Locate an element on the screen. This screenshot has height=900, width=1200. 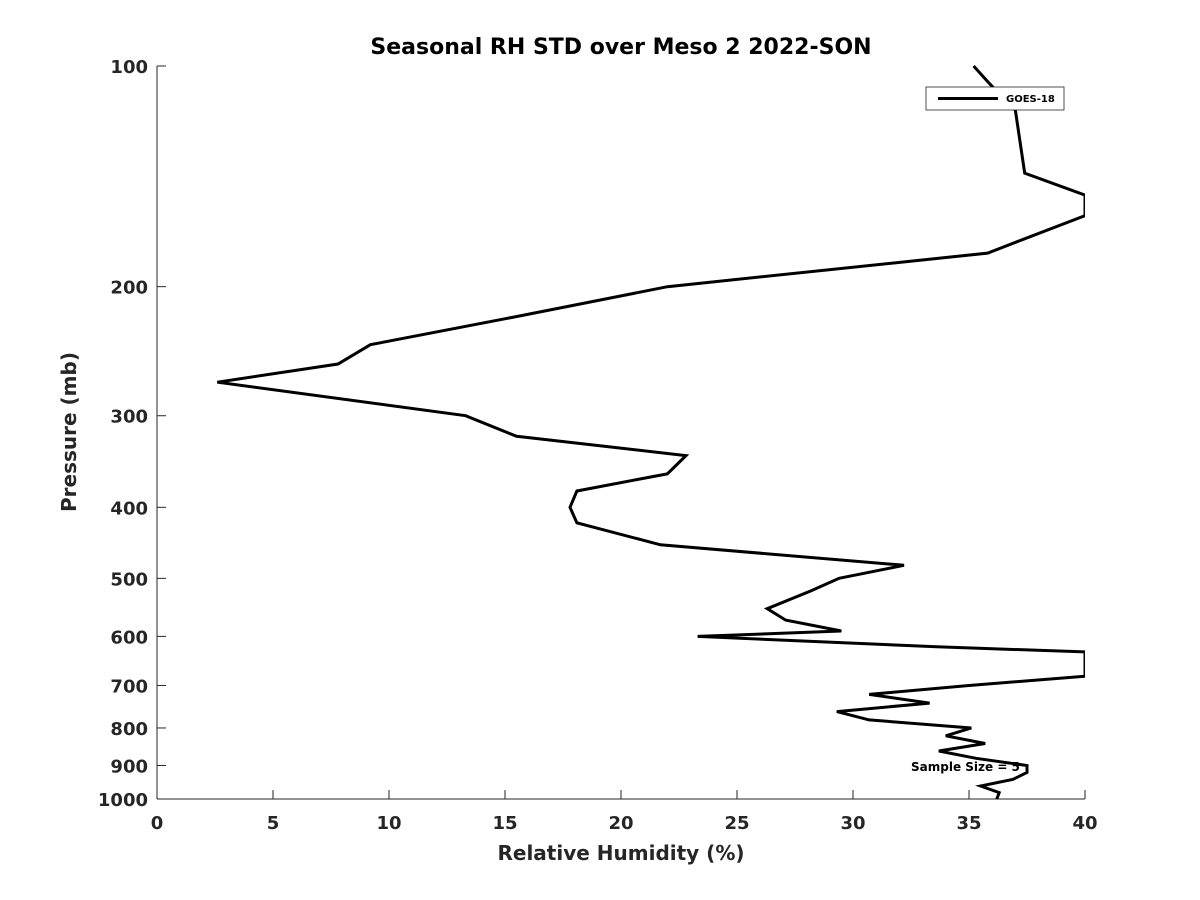
x-tick-label: 20 is located at coordinates (620, 823).